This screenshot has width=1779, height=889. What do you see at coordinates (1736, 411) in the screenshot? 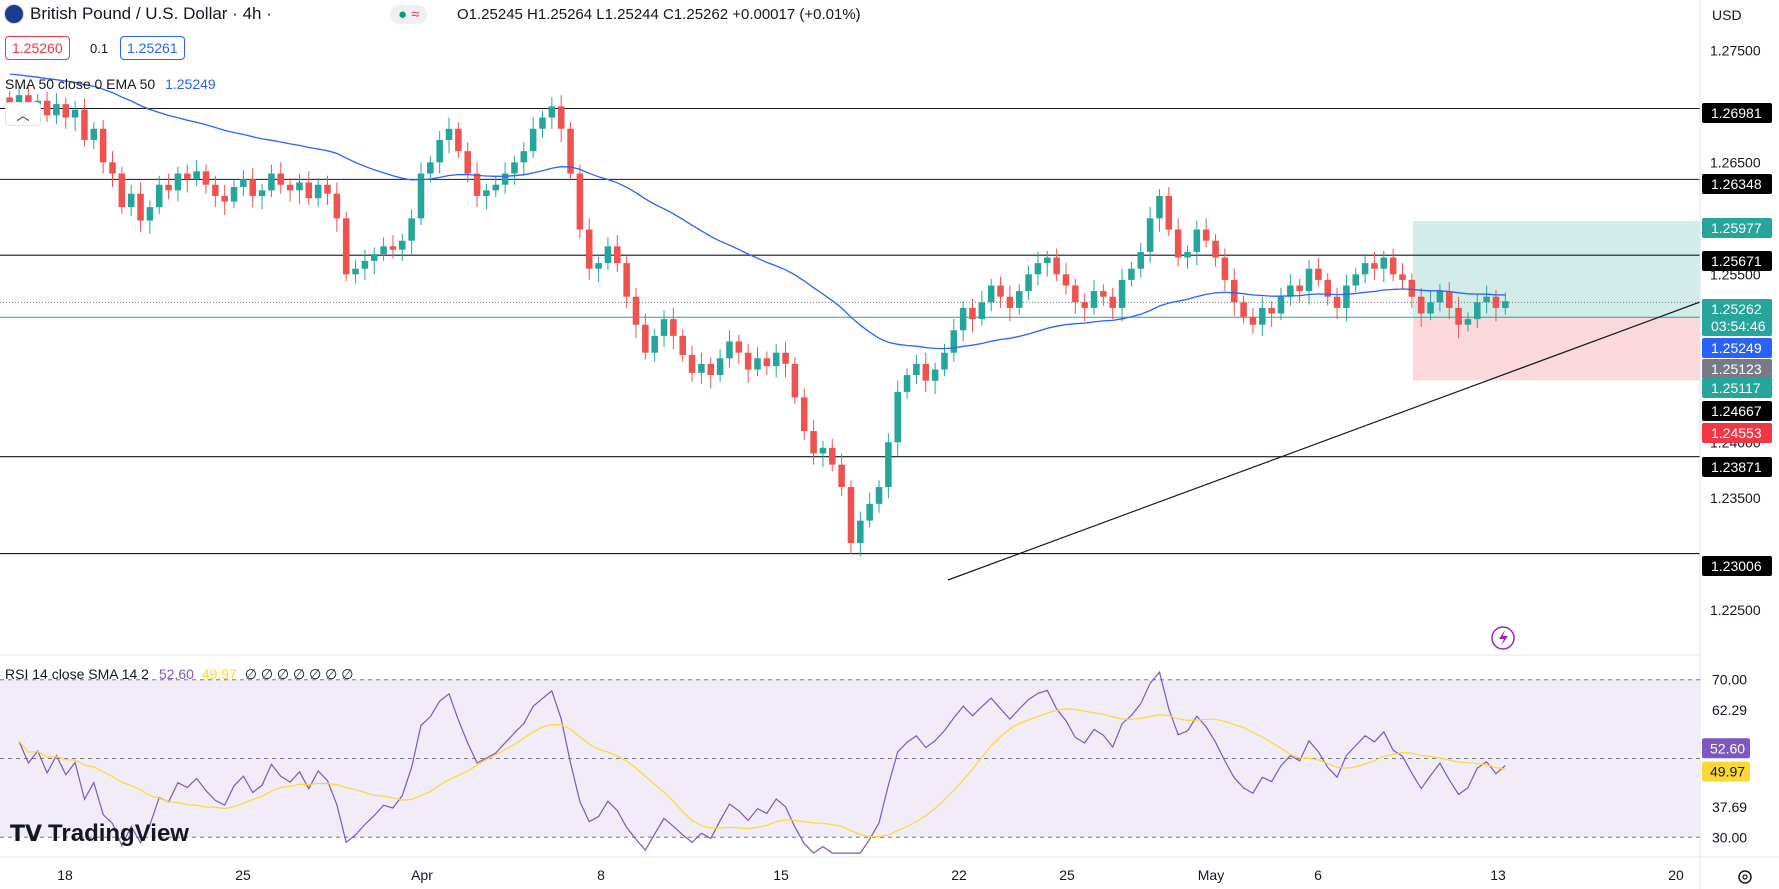
I see `price-tag-label: 1.24667` at bounding box center [1736, 411].